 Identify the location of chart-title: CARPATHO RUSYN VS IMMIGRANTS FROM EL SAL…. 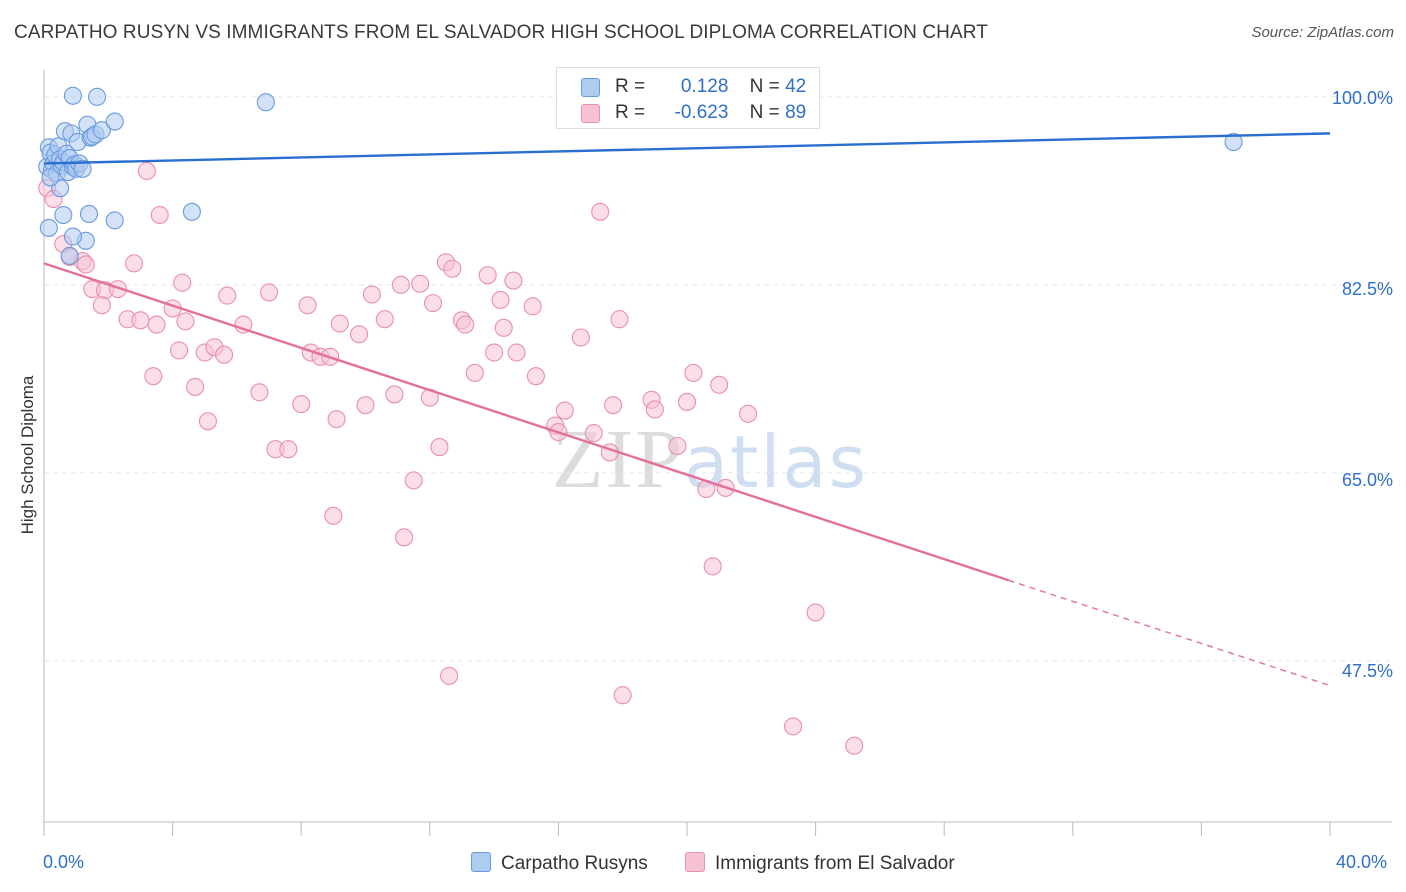
(501, 32).